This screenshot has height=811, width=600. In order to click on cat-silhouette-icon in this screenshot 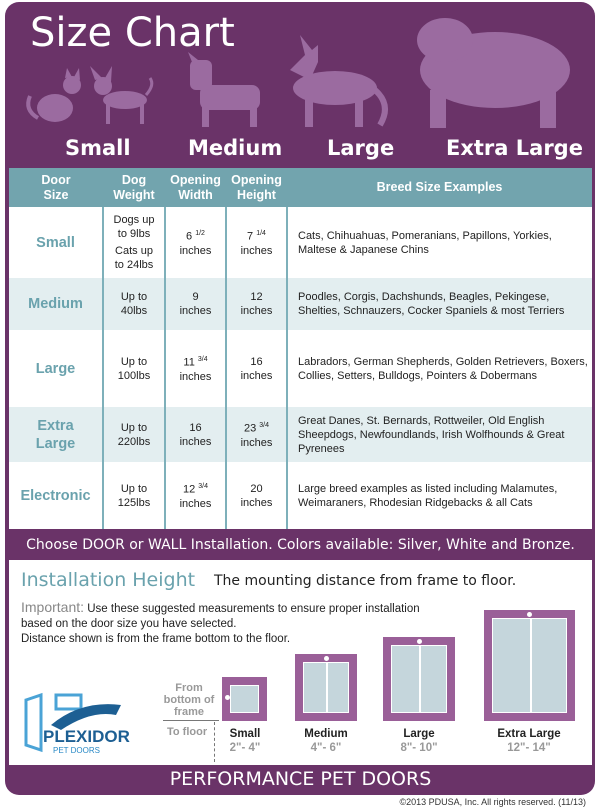, I will do `click(53, 95)`.